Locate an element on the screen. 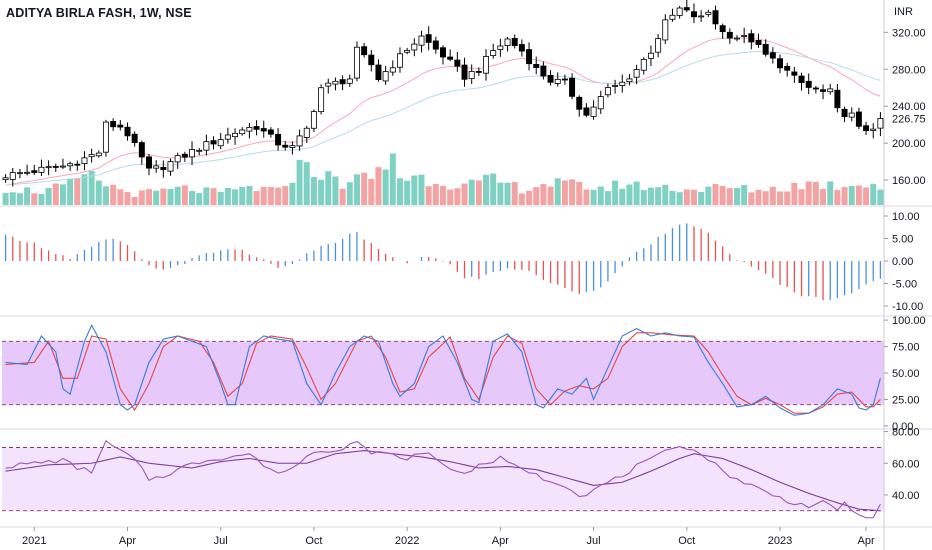  rsi-band is located at coordinates (443, 479).